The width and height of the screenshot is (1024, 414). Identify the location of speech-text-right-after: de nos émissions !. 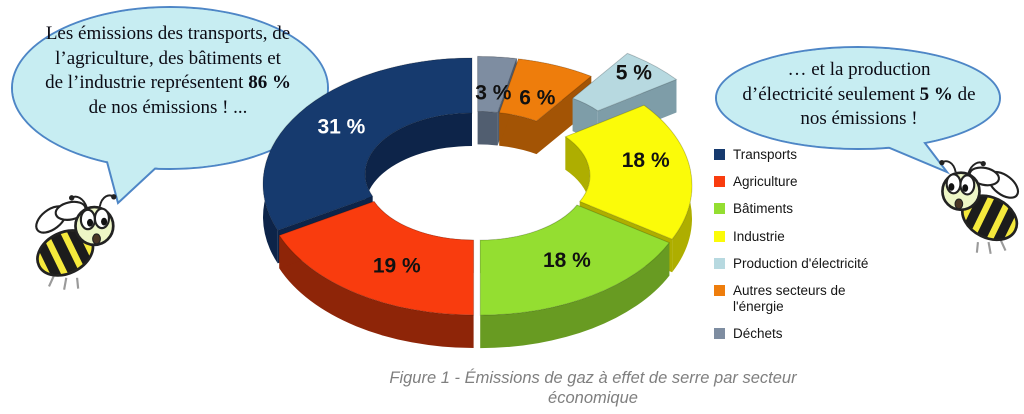
(888, 106).